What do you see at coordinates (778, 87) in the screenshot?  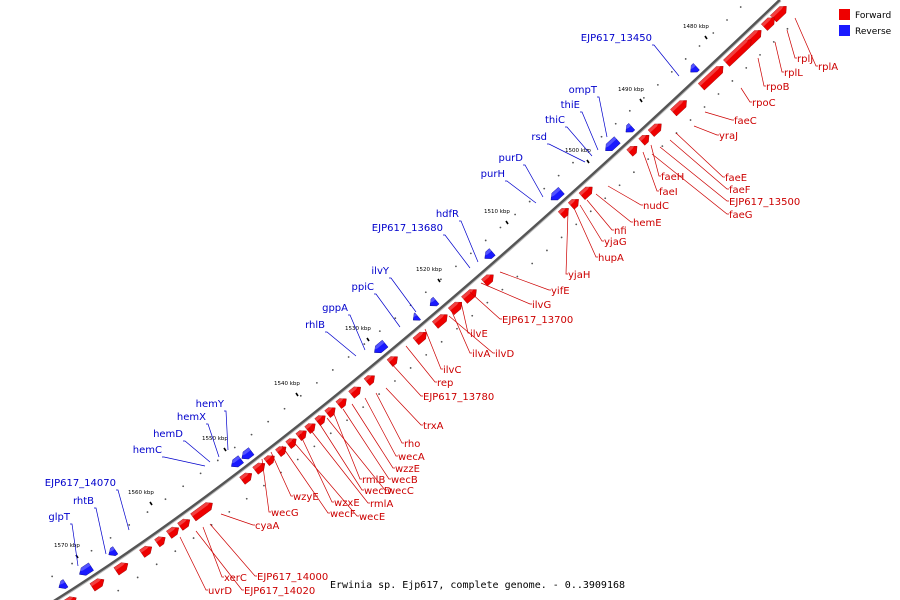 I see `gene-label-rpob: rpoB` at bounding box center [778, 87].